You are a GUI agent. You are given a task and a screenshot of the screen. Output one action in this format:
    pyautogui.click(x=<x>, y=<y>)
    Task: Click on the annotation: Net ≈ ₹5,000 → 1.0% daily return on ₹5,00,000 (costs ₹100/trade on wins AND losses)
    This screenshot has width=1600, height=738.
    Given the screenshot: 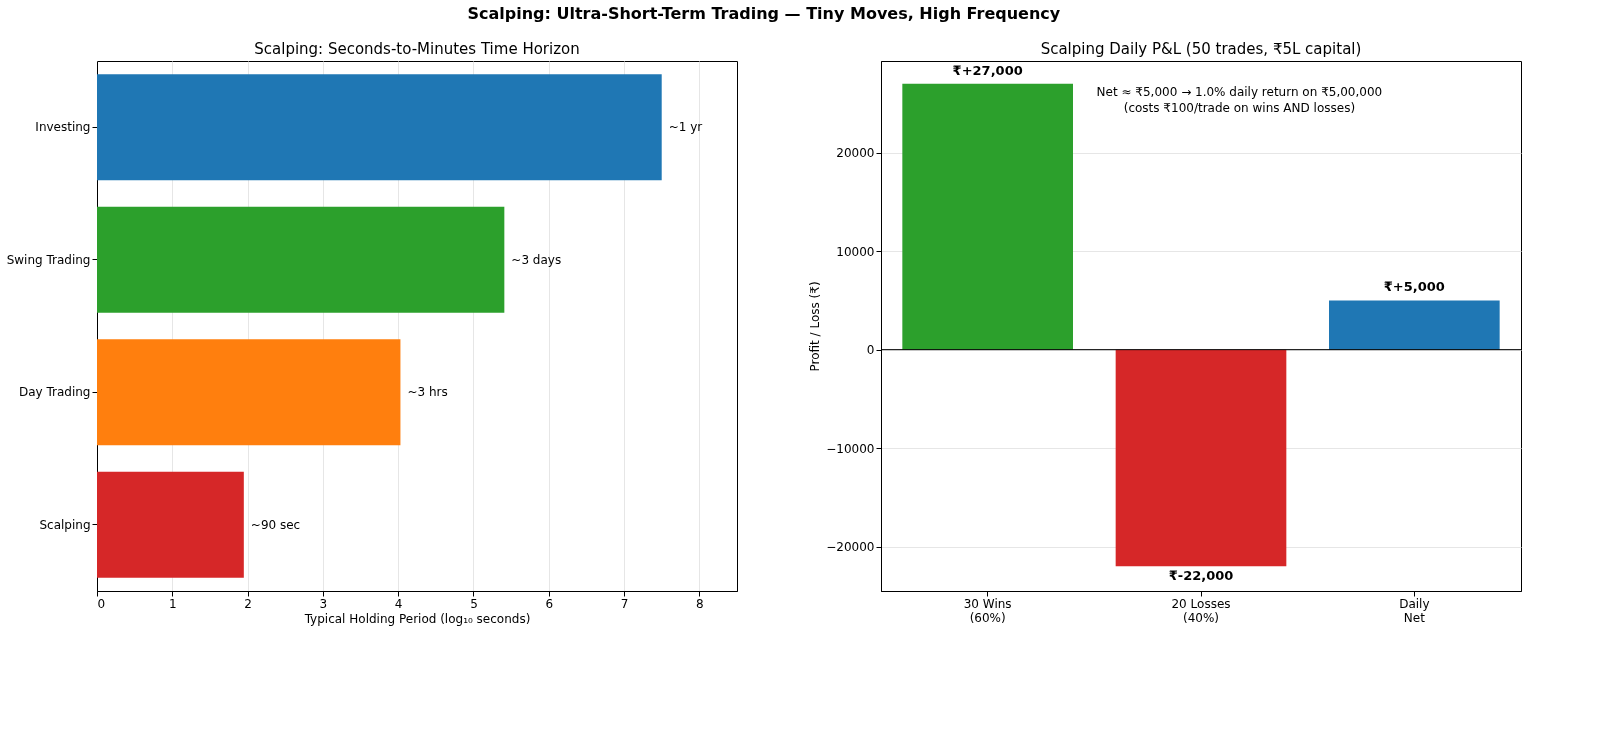 What is the action you would take?
    pyautogui.click(x=1239, y=100)
    